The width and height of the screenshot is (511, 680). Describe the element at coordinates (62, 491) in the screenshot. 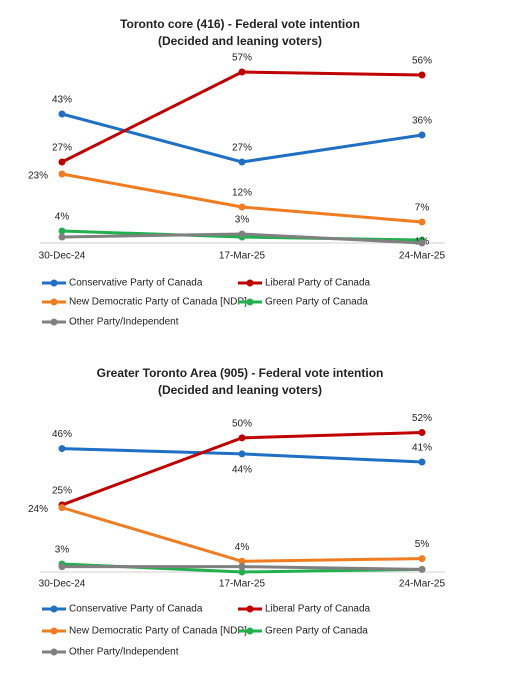

I see `data-label: 25%` at that location.